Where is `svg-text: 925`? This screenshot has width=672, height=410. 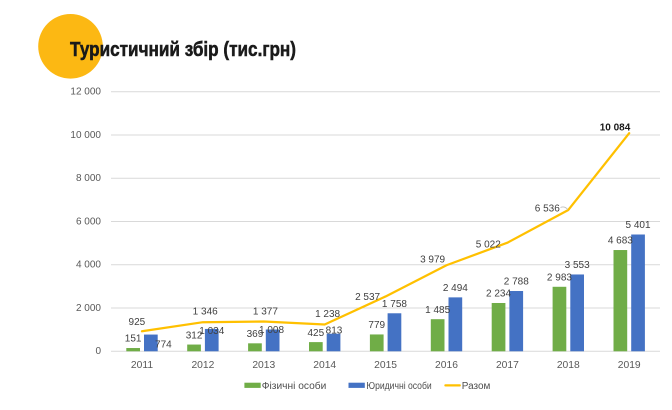 svg-text: 925 is located at coordinates (137, 322).